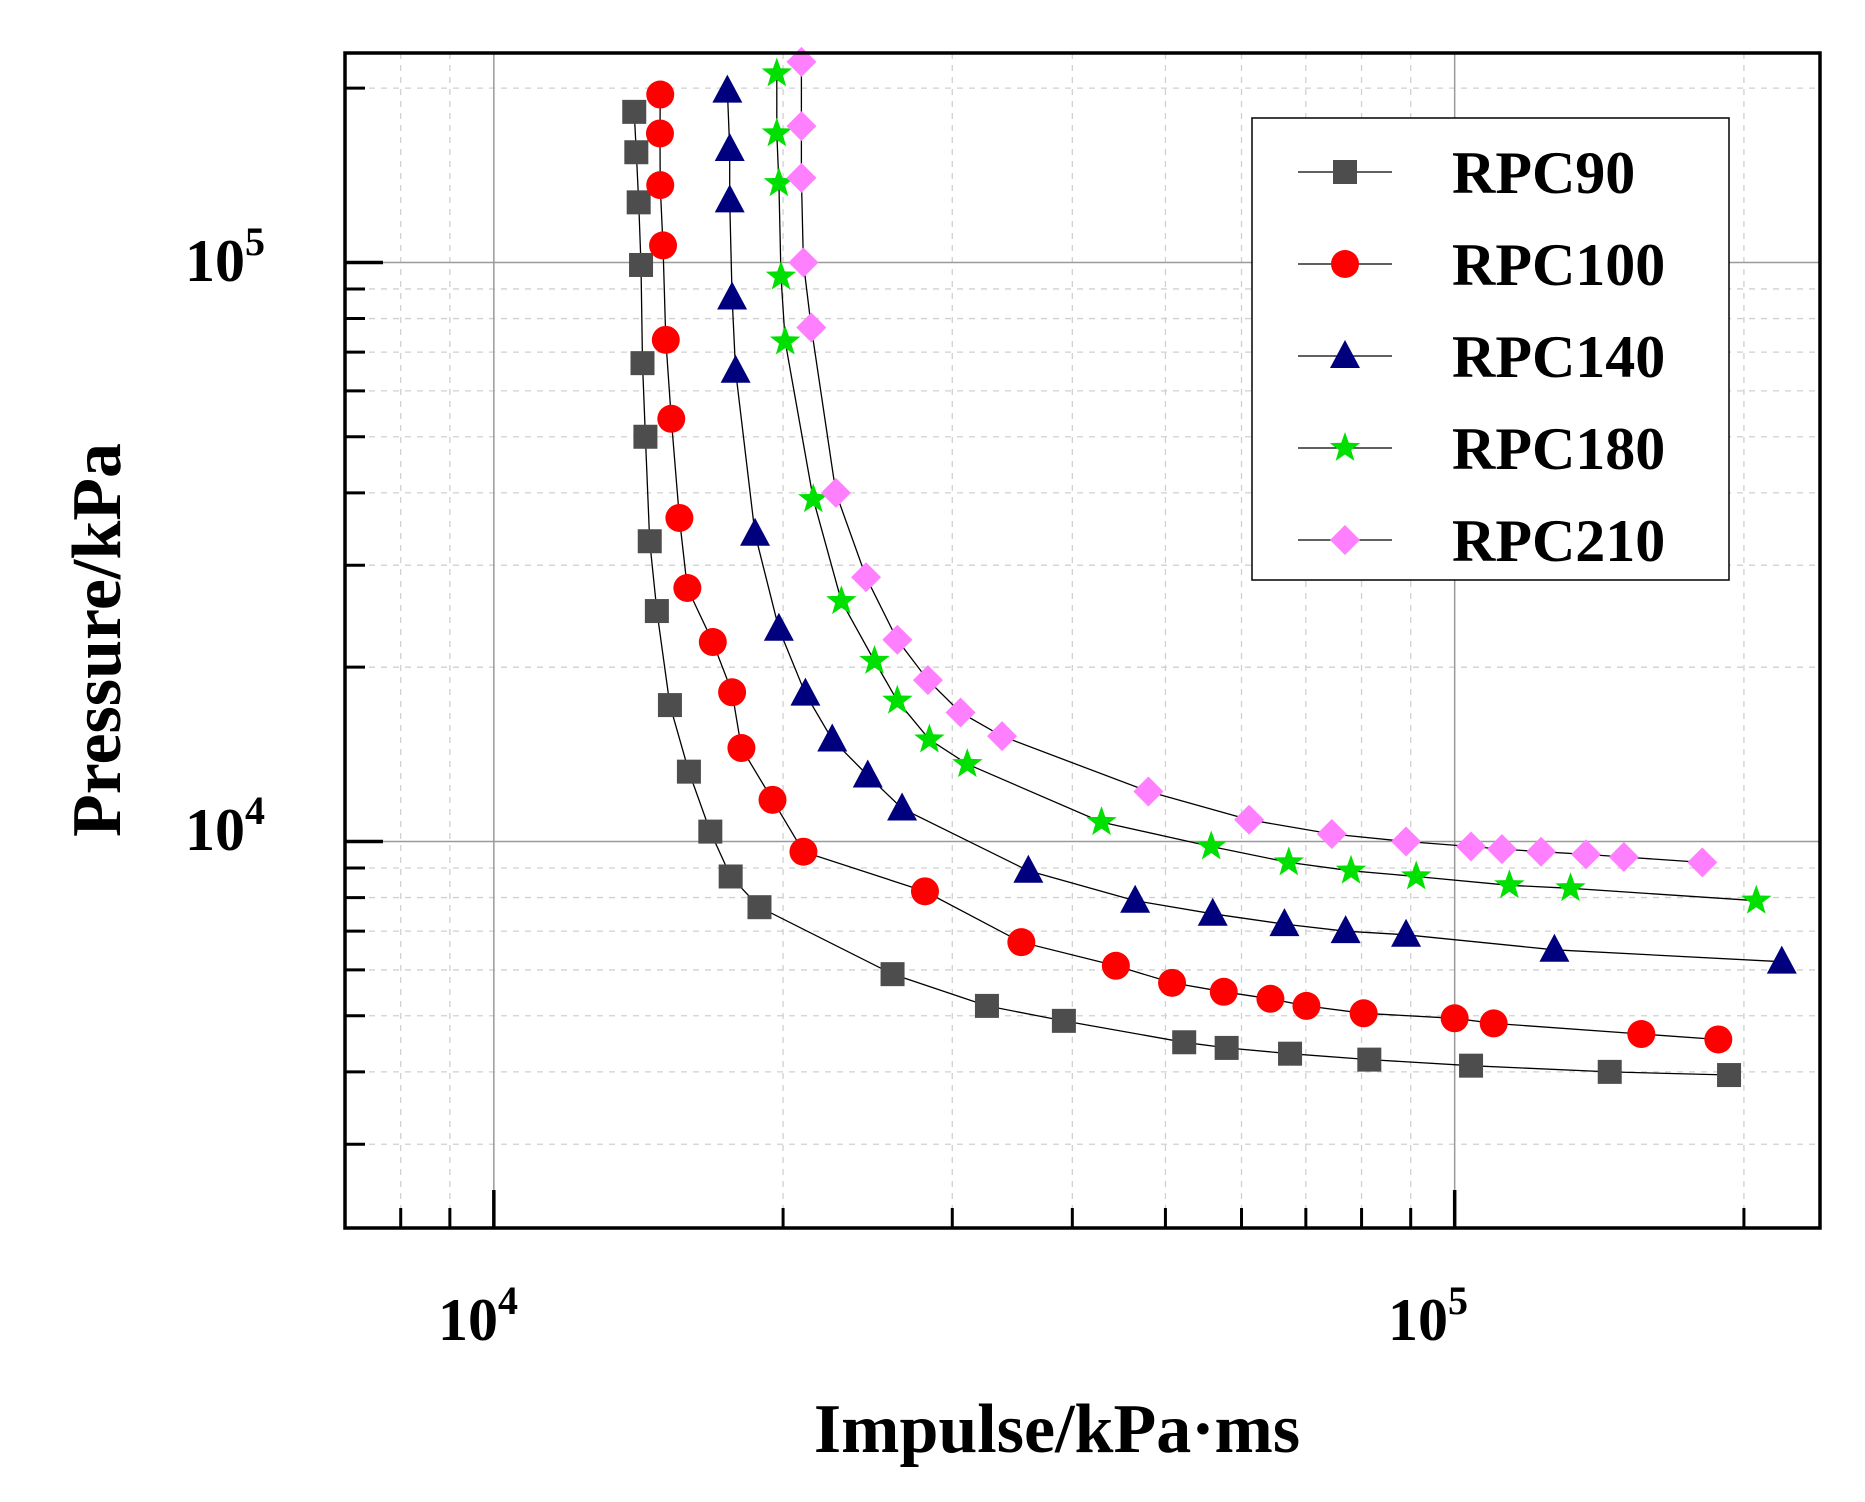 This screenshot has height=1502, width=1865. I want to click on x-axis-title: Impulse/kPa·ms, so click(1057, 1429).